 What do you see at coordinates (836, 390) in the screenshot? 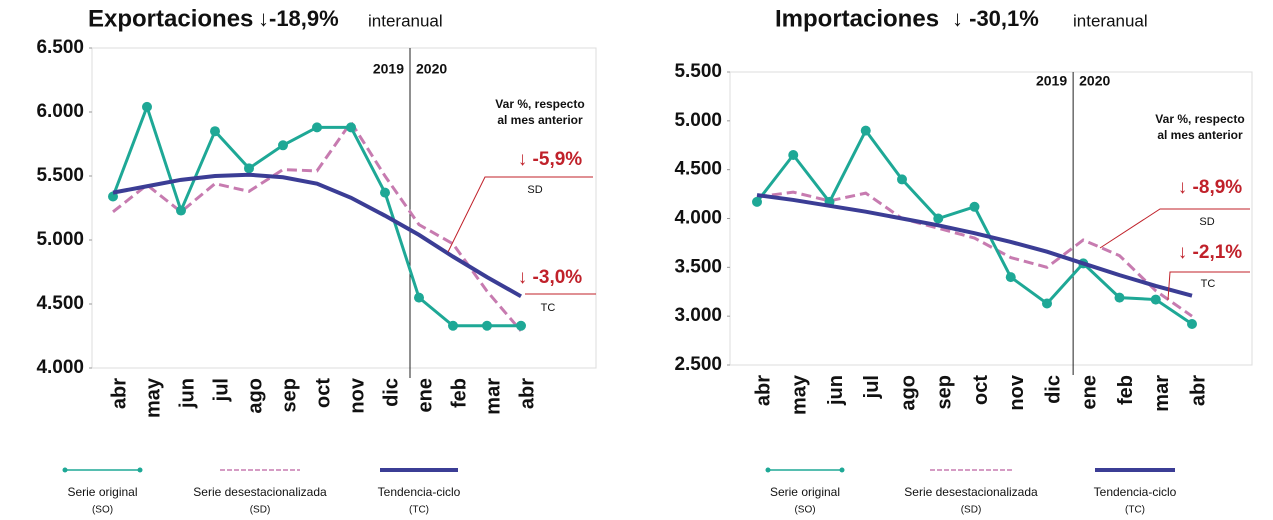
I see `x-tick-label: jun` at bounding box center [836, 390].